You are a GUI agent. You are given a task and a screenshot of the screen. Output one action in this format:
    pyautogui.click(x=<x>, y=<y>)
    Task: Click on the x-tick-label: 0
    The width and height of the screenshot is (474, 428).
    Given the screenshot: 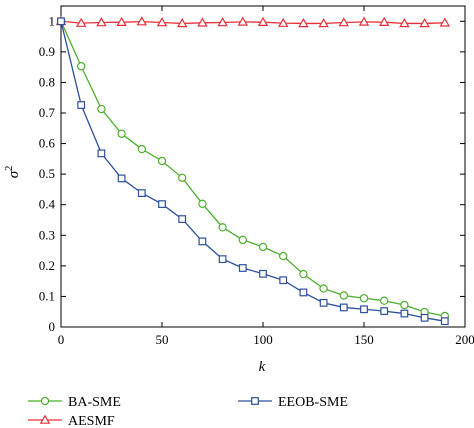 What is the action you would take?
    pyautogui.click(x=61, y=339)
    